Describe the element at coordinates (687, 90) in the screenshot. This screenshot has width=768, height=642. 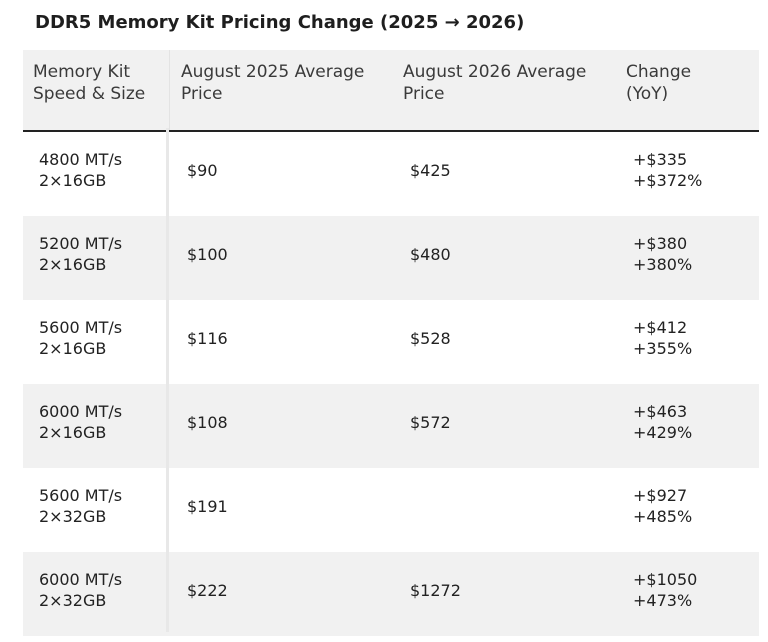
I see `header-change: Change (YoY)` at that location.